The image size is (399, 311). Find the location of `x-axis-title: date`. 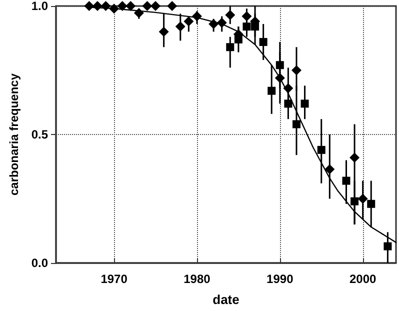

x-axis-title: date is located at coordinates (226, 299).